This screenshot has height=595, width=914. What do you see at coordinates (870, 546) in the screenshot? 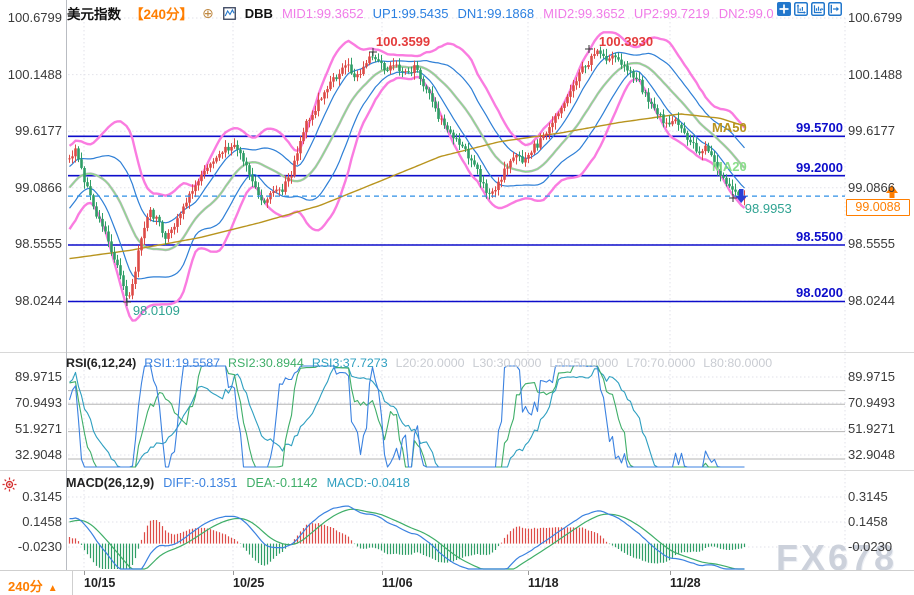
I see `macd-axis-label-right: -0.0230` at bounding box center [870, 546].